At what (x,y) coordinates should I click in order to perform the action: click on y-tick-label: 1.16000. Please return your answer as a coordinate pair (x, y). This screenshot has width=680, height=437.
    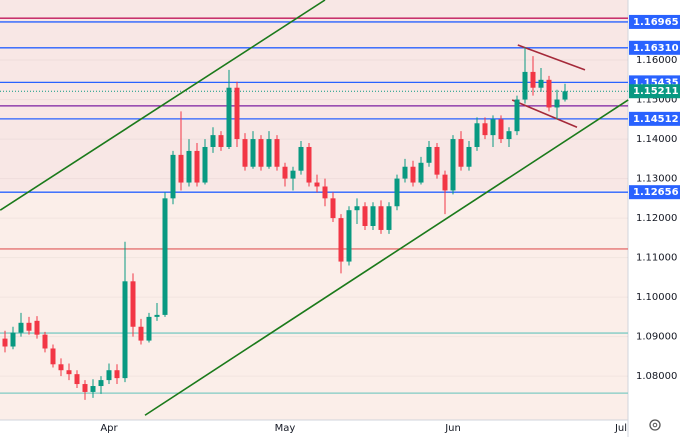
    Looking at the image, I should click on (656, 60).